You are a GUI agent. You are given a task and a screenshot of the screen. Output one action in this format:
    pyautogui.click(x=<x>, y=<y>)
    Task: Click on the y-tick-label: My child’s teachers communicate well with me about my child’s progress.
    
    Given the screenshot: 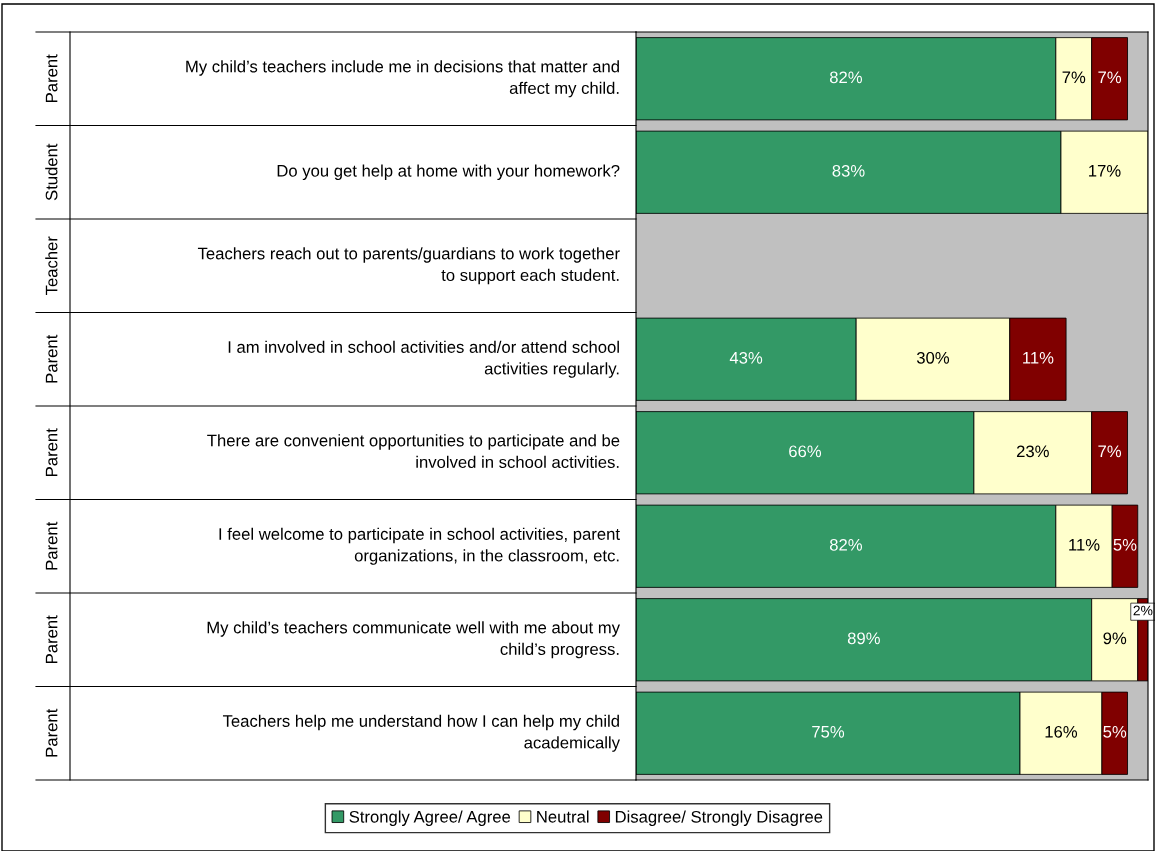 What is the action you would take?
    pyautogui.click(x=413, y=640)
    